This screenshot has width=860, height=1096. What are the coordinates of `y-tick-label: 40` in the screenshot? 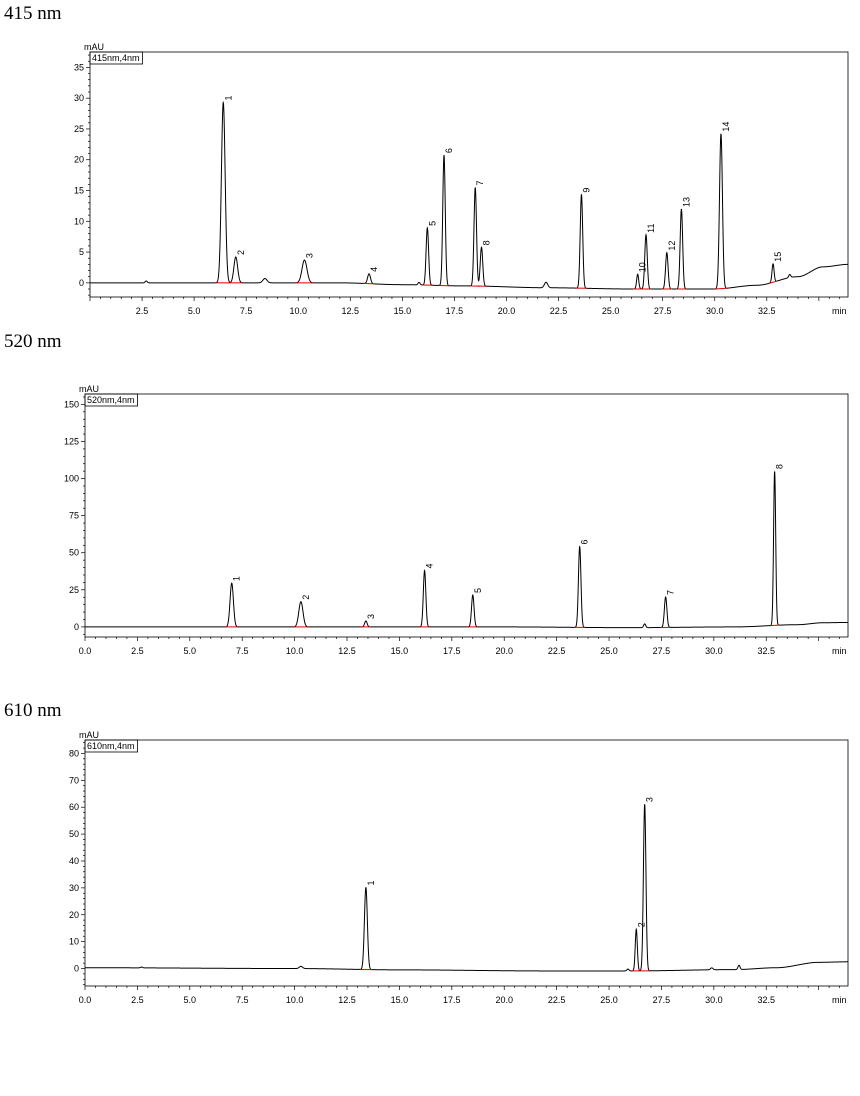 It's located at (74, 861).